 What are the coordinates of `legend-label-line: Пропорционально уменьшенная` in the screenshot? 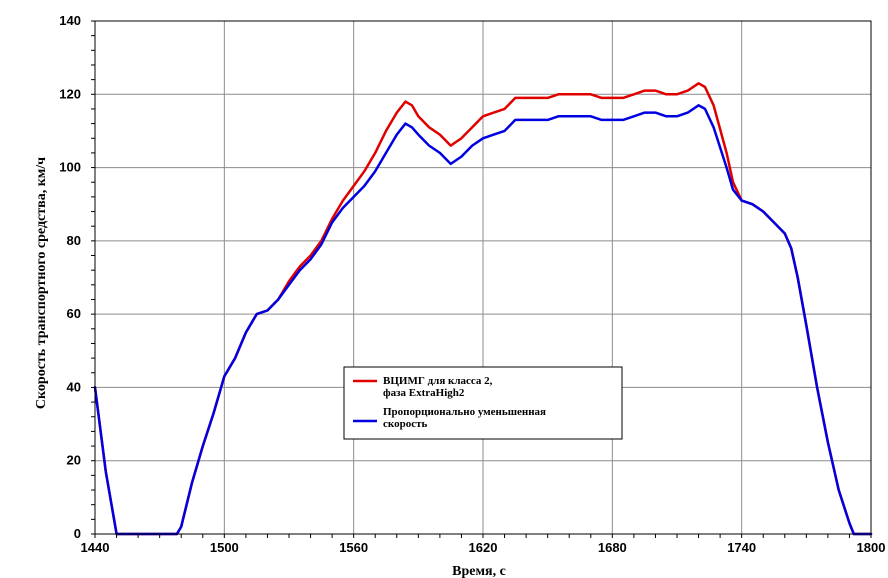 It's located at (464, 412).